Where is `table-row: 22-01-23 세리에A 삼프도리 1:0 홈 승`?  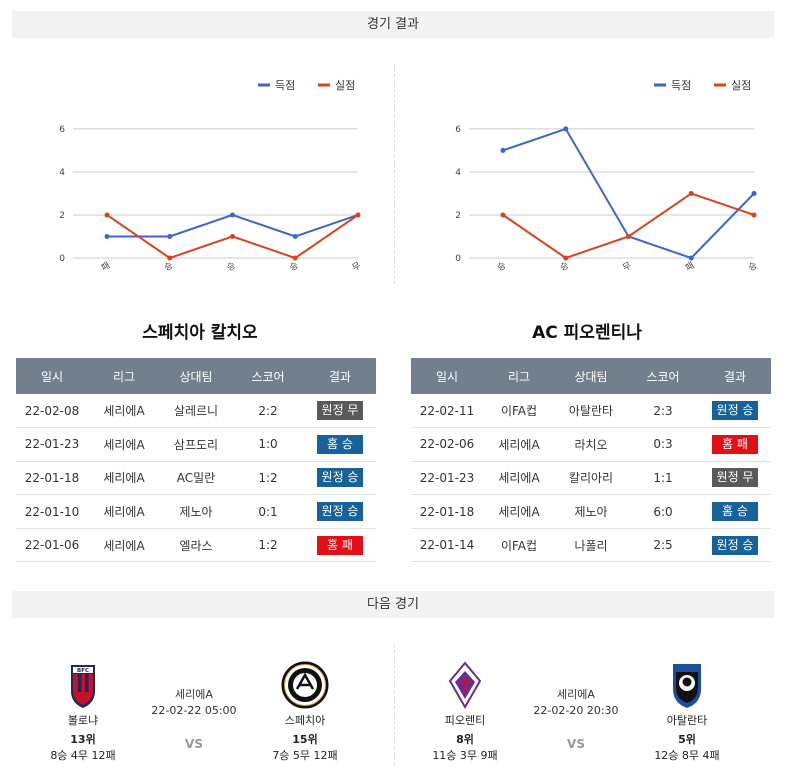 table-row: 22-01-23 세리에A 삼프도리 1:0 홈 승 is located at coordinates (196, 444).